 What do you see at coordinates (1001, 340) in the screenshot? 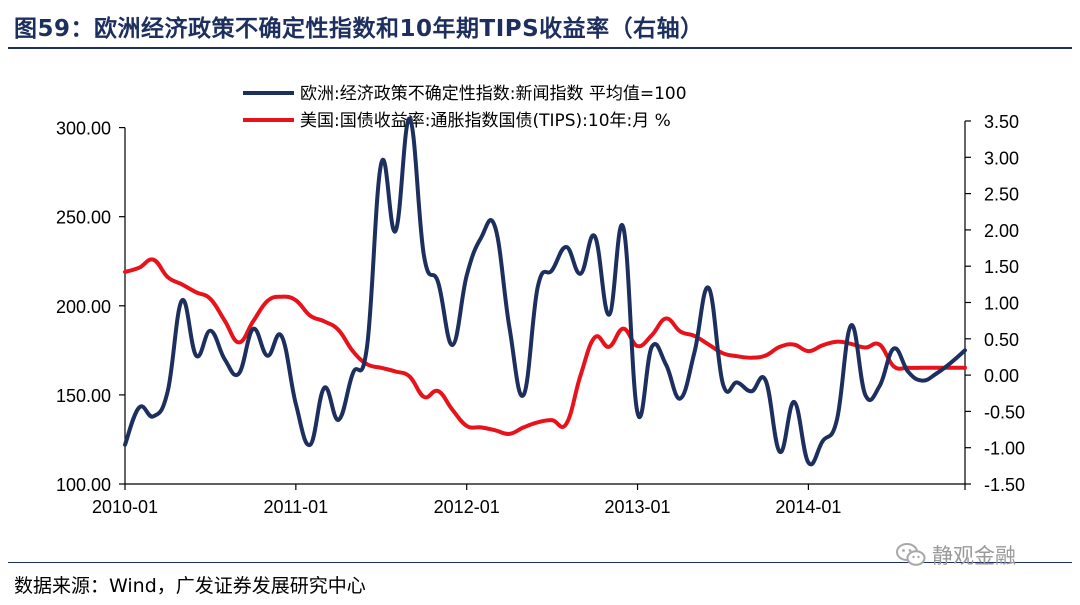
I see `right-y-tick-label: 0.50` at bounding box center [1001, 340].